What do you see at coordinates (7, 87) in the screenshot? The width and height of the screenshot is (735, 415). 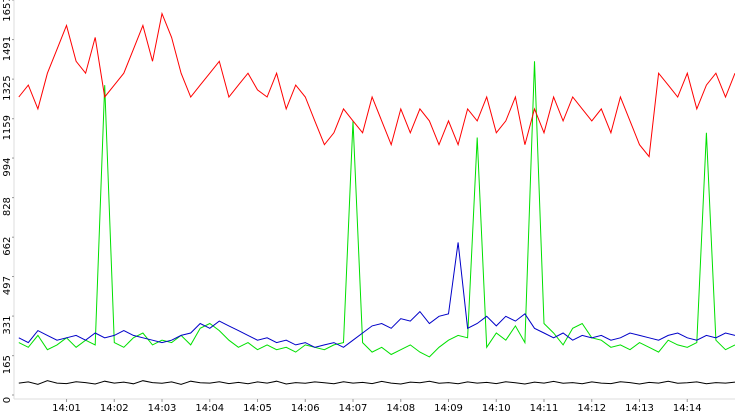 I see `y-tick-label: 1325` at bounding box center [7, 87].